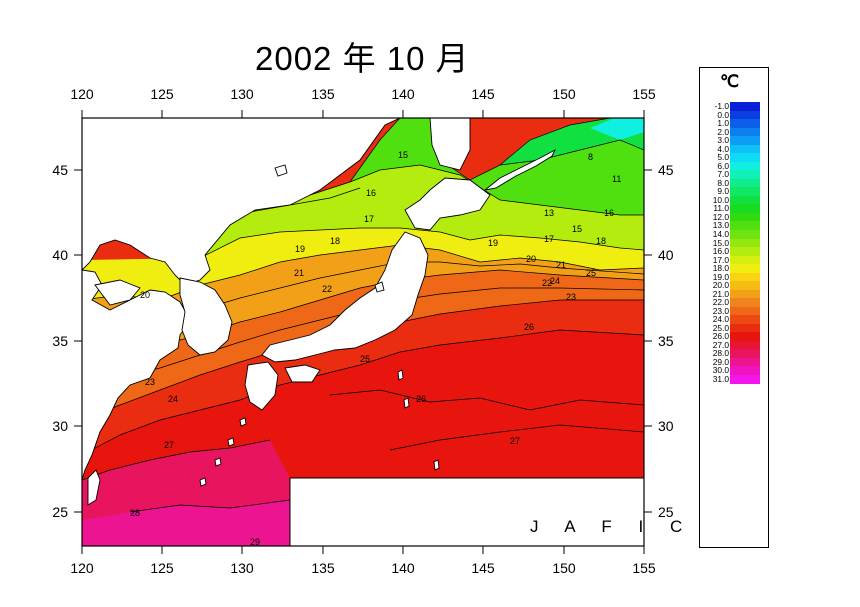  I want to click on legend-label: 20.0, so click(720, 285).